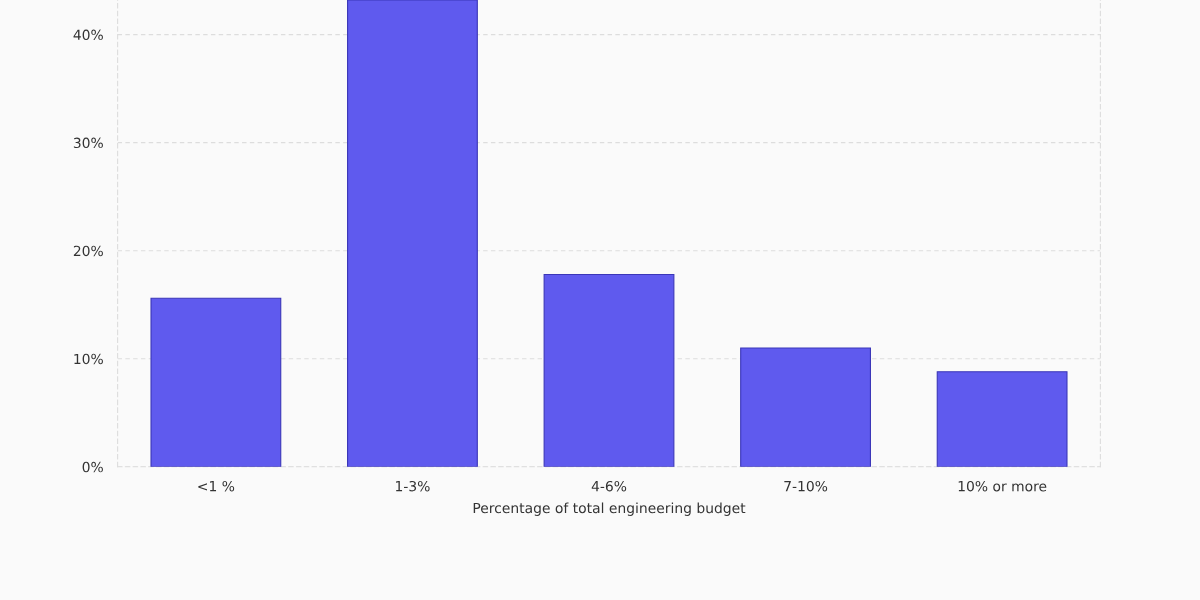  What do you see at coordinates (413, 486) in the screenshot?
I see `x-tick-label: 1-3%` at bounding box center [413, 486].